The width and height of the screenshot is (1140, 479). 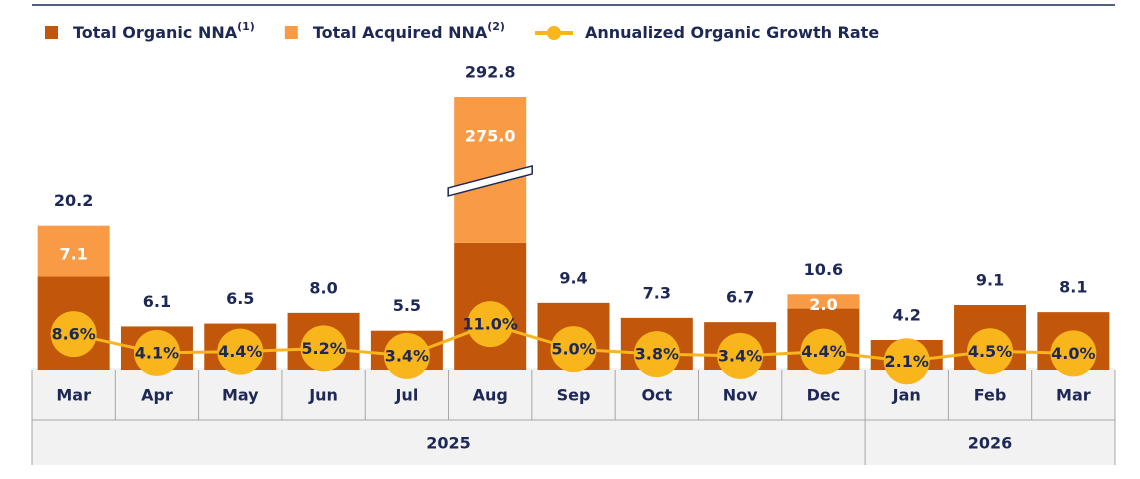 What do you see at coordinates (246, 26) in the screenshot?
I see `legend-note: (1)` at bounding box center [246, 26].